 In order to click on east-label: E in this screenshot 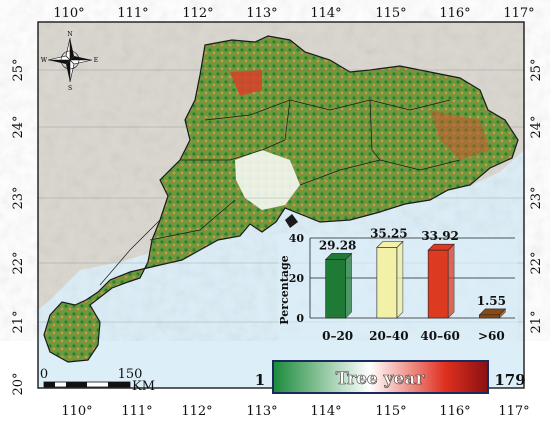, I will do `click(96, 60)`.